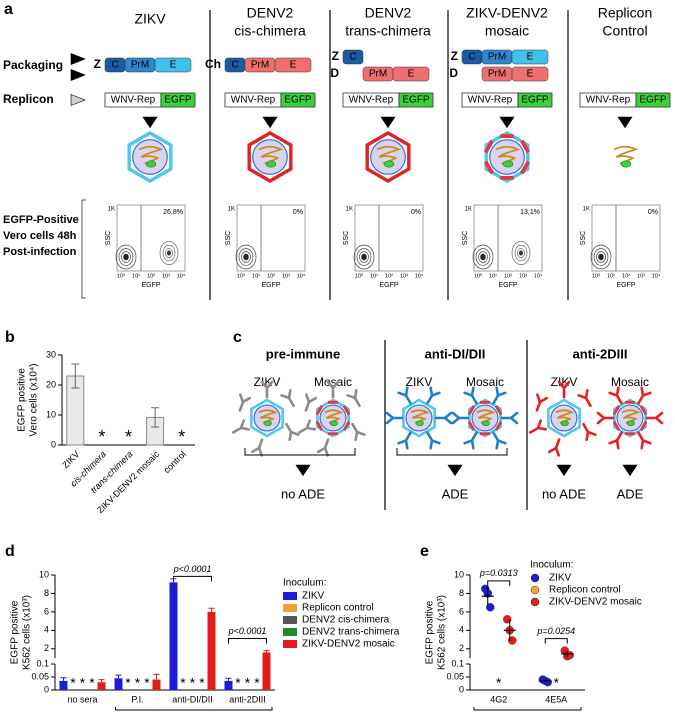 This screenshot has height=713, width=675. I want to click on virus-label: ZIKV, so click(267, 382).